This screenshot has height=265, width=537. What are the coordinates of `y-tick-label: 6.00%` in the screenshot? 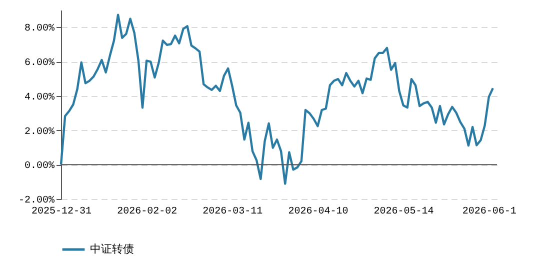 It's located at (39, 64).